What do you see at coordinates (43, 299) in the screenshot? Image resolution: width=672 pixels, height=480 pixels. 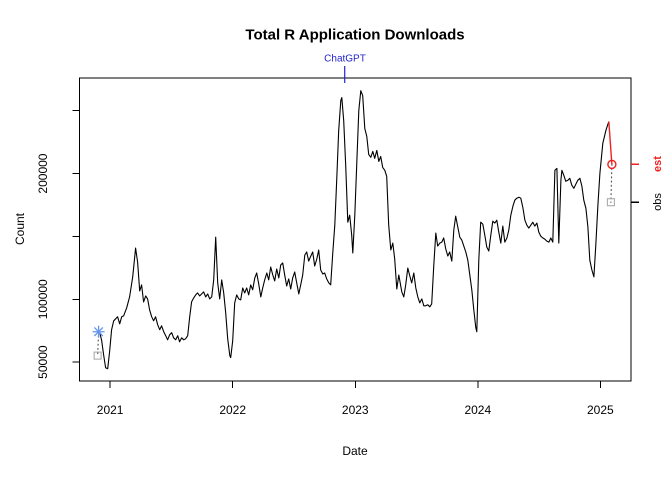 I see `y-axis-tick-label: 100000` at bounding box center [43, 299].